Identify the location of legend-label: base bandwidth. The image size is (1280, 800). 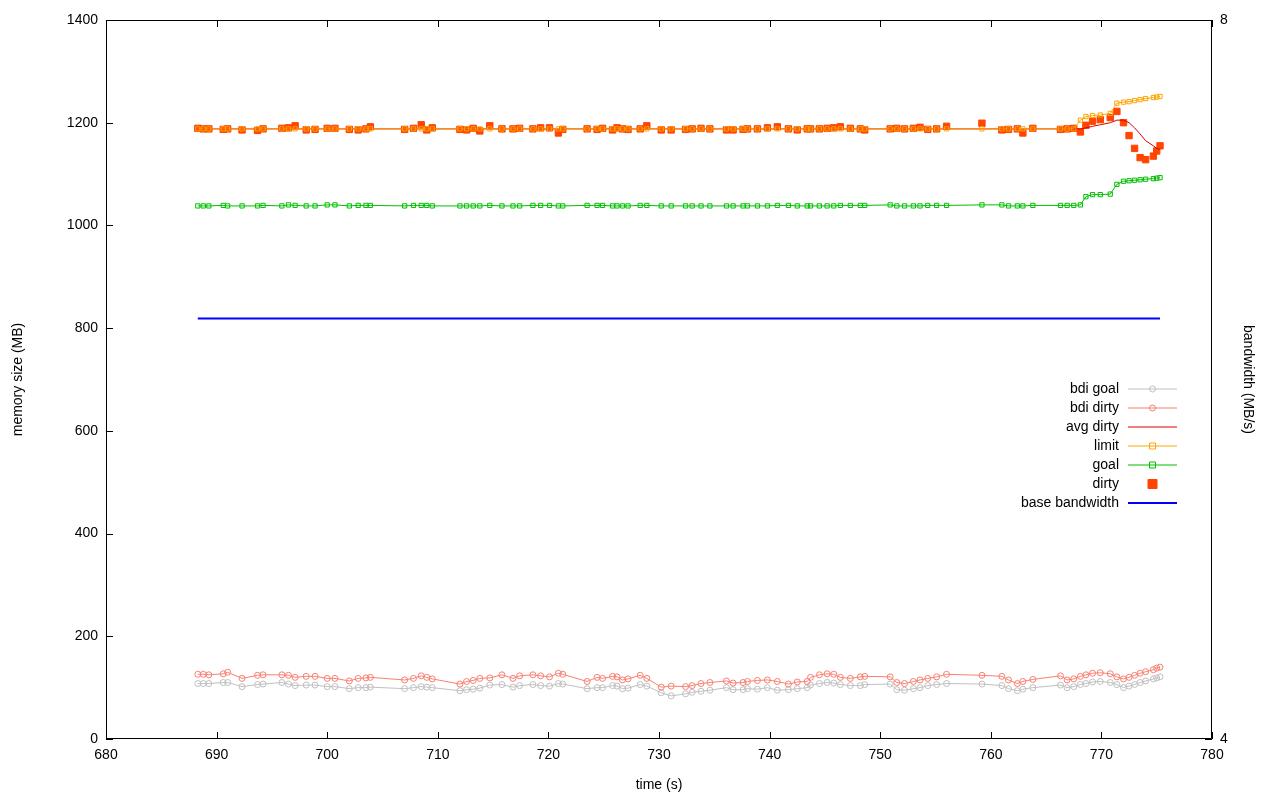
(1069, 501).